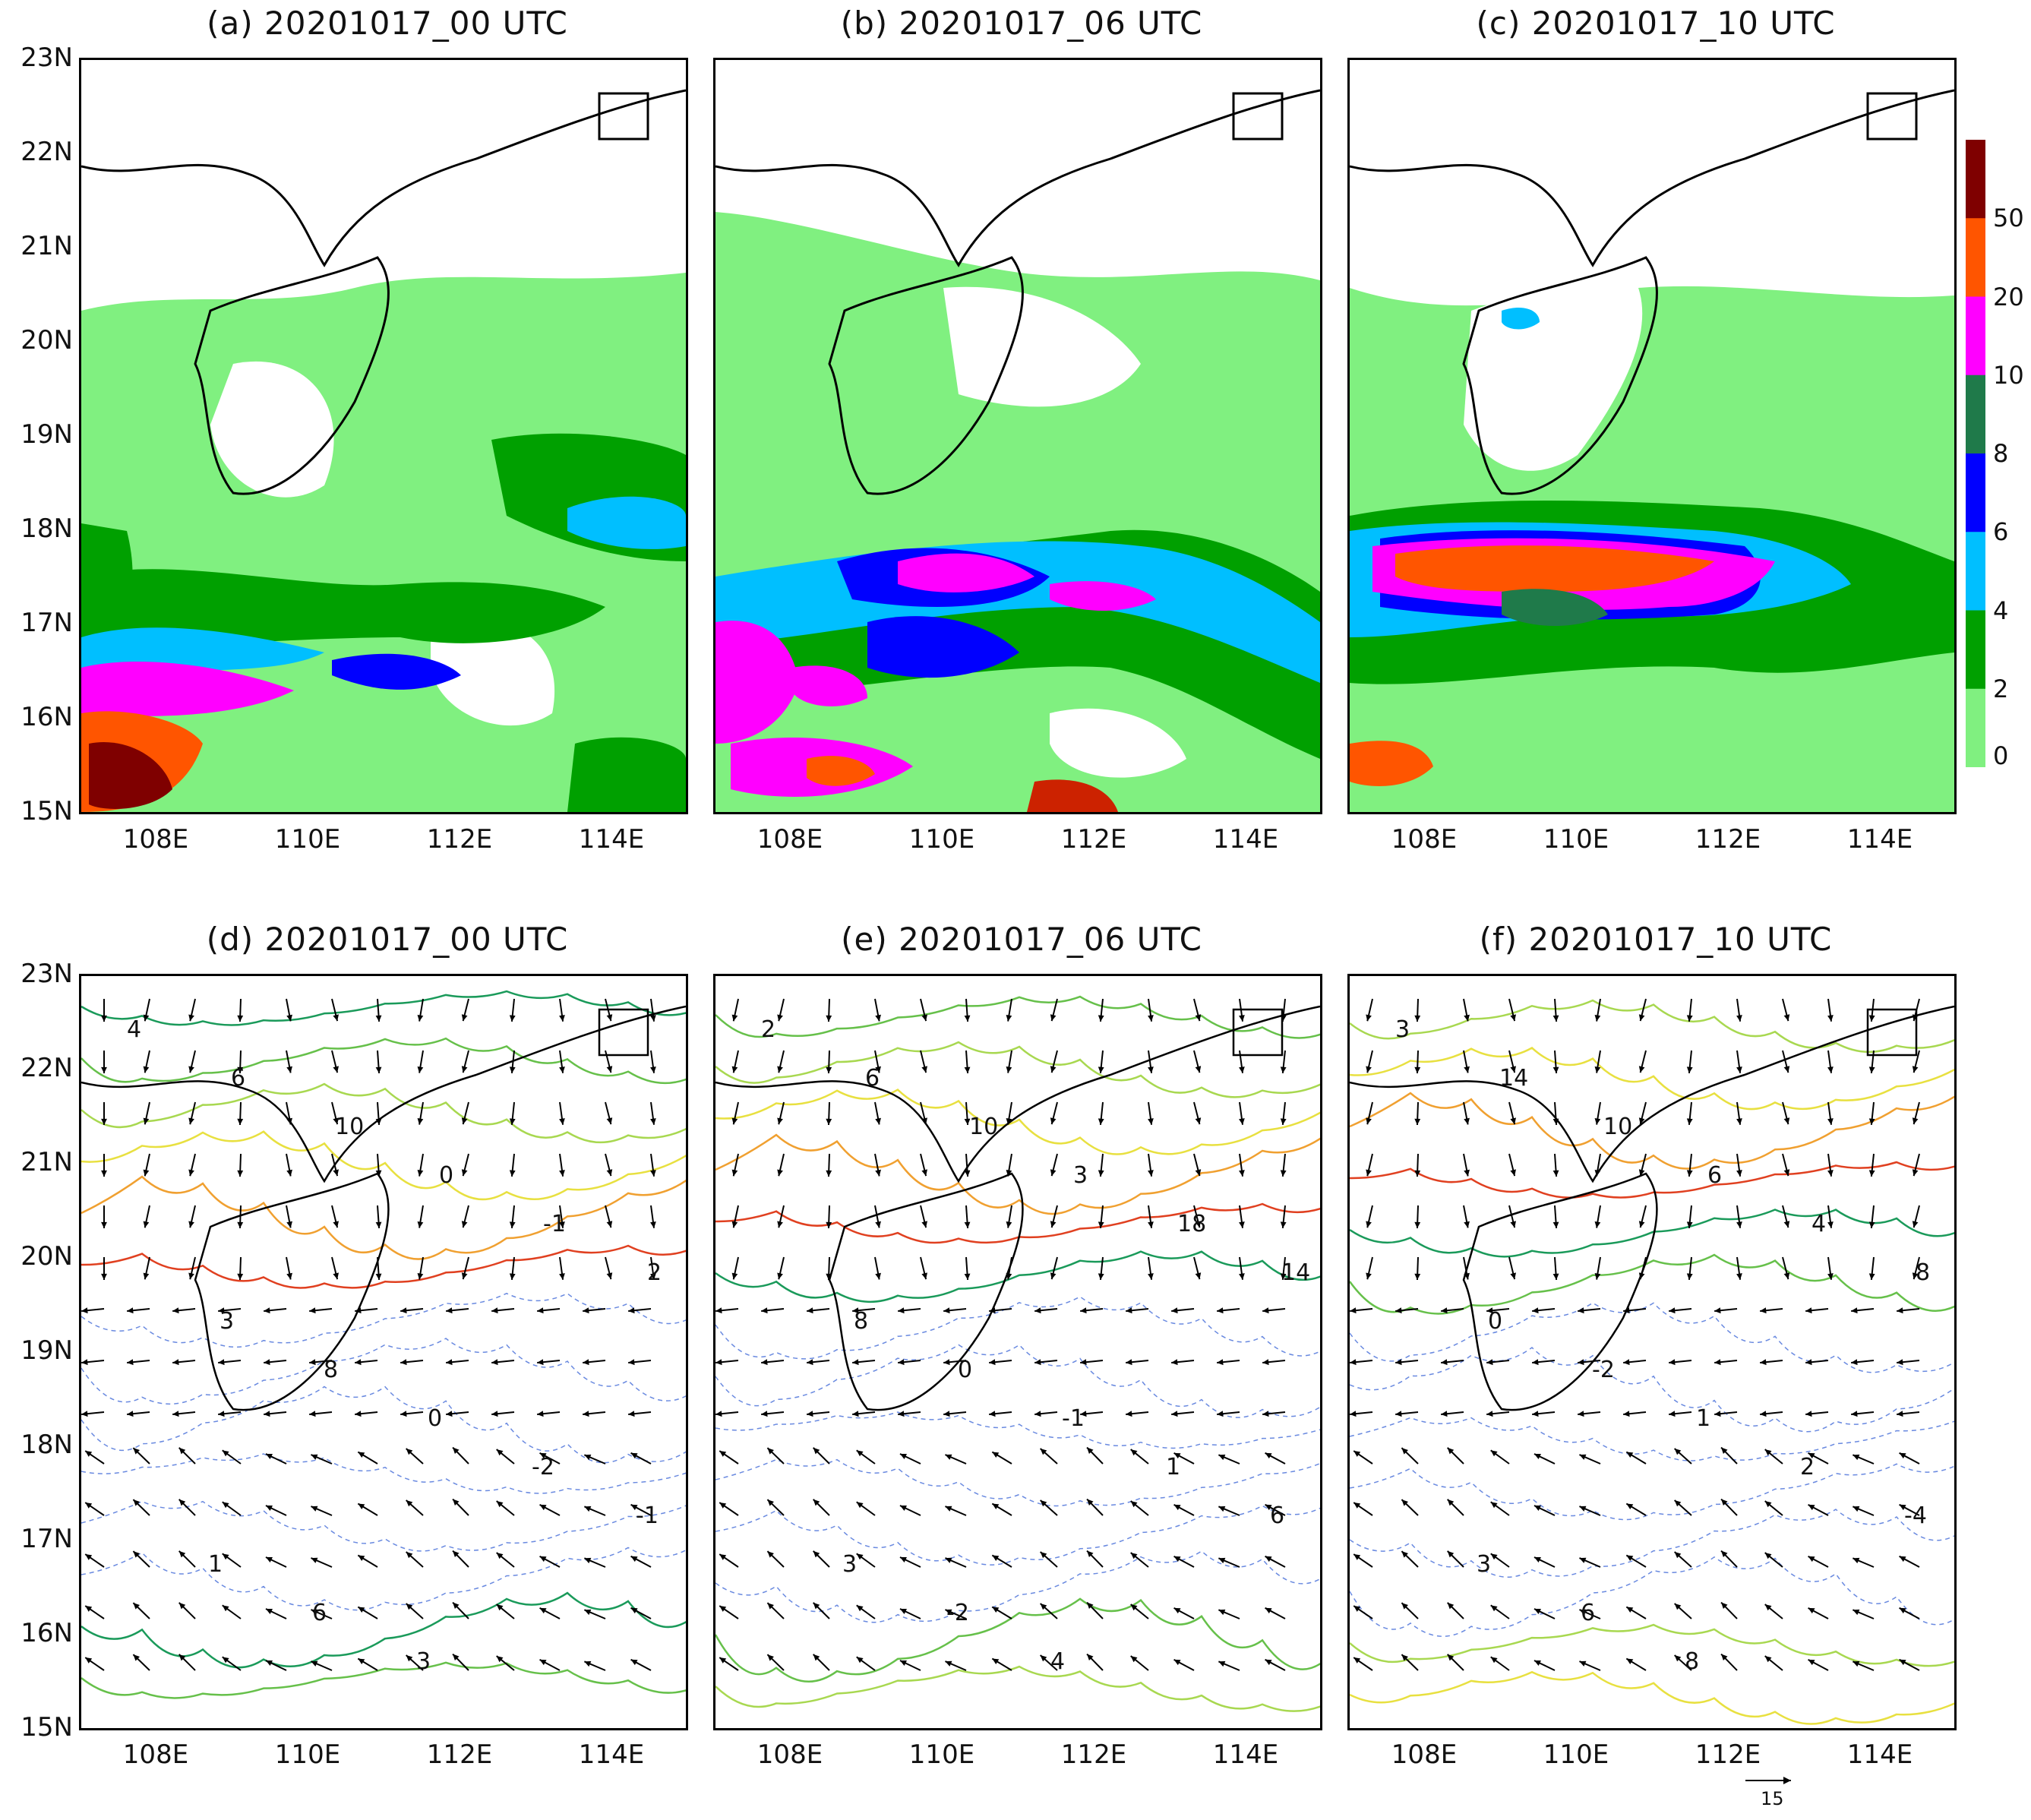 The width and height of the screenshot is (2031, 1820). Describe the element at coordinates (2008, 296) in the screenshot. I see `colorbar-tick-label: 20` at that location.